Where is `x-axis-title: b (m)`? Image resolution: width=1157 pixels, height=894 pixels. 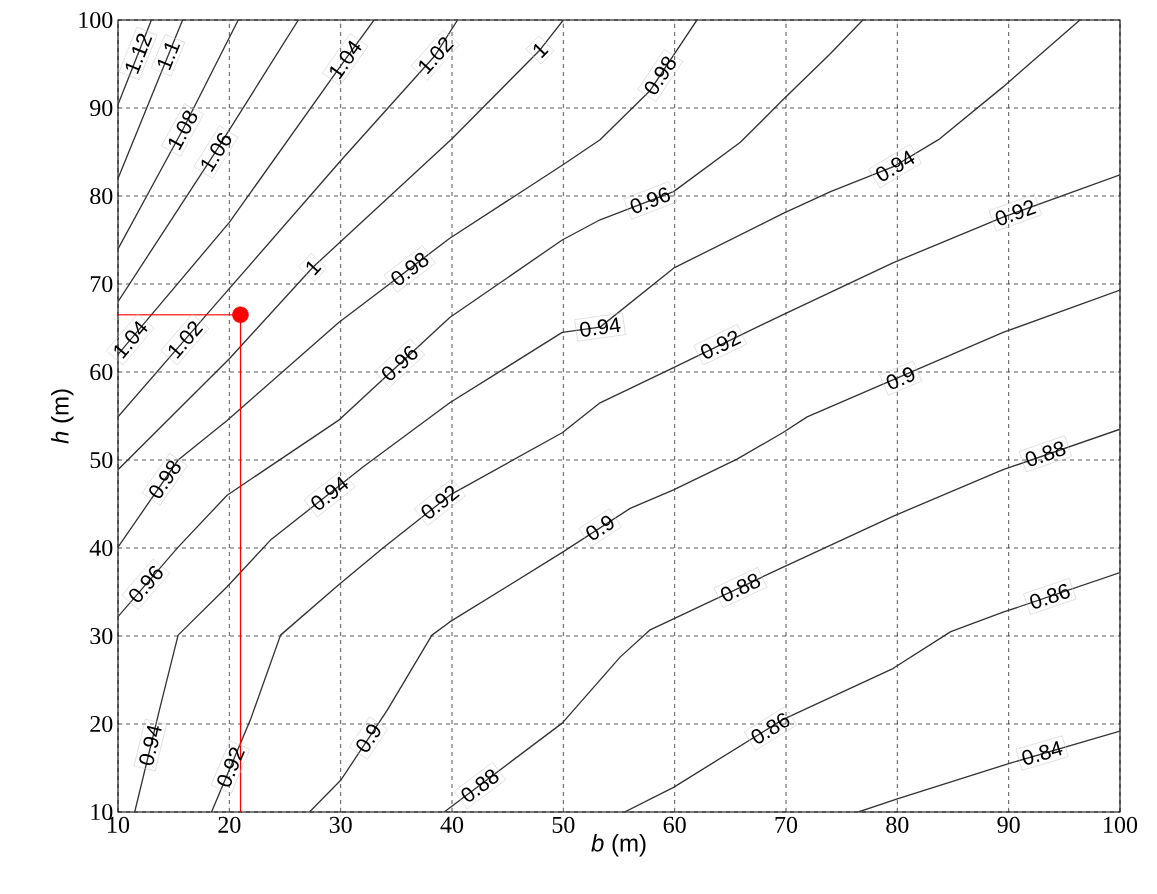 x-axis-title: b (m) is located at coordinates (618, 845).